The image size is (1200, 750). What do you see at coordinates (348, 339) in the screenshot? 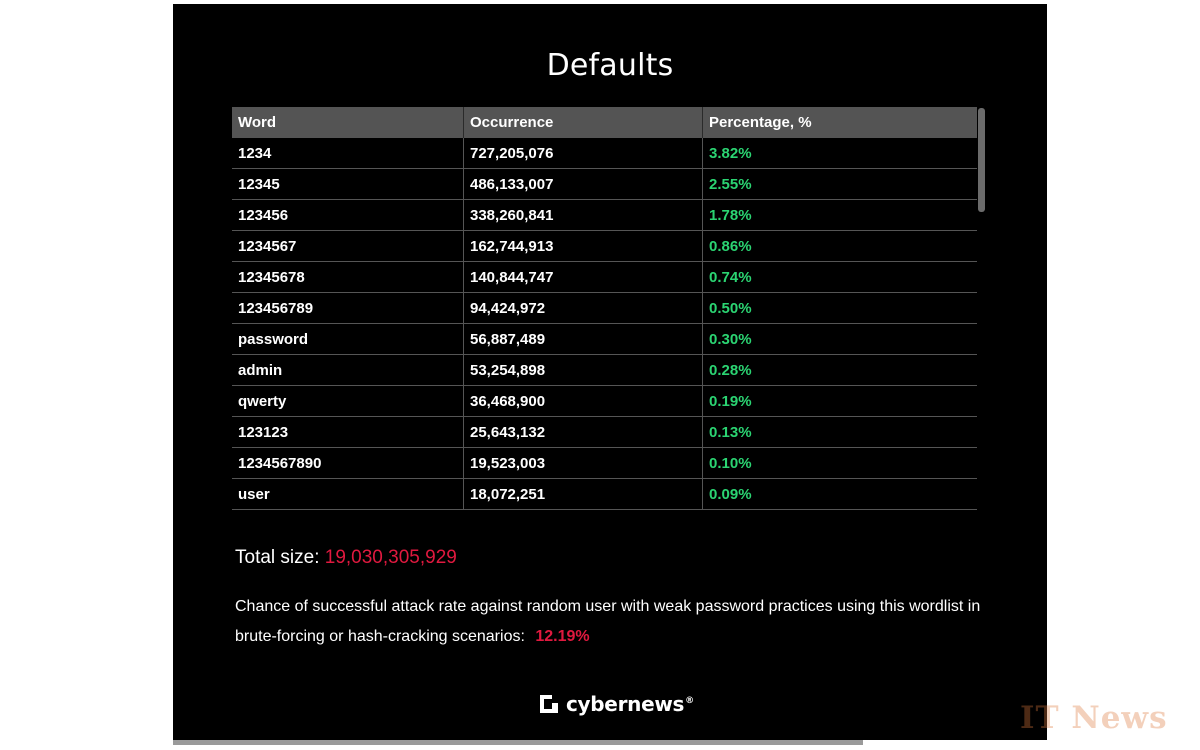
I see `cell-word: password` at bounding box center [348, 339].